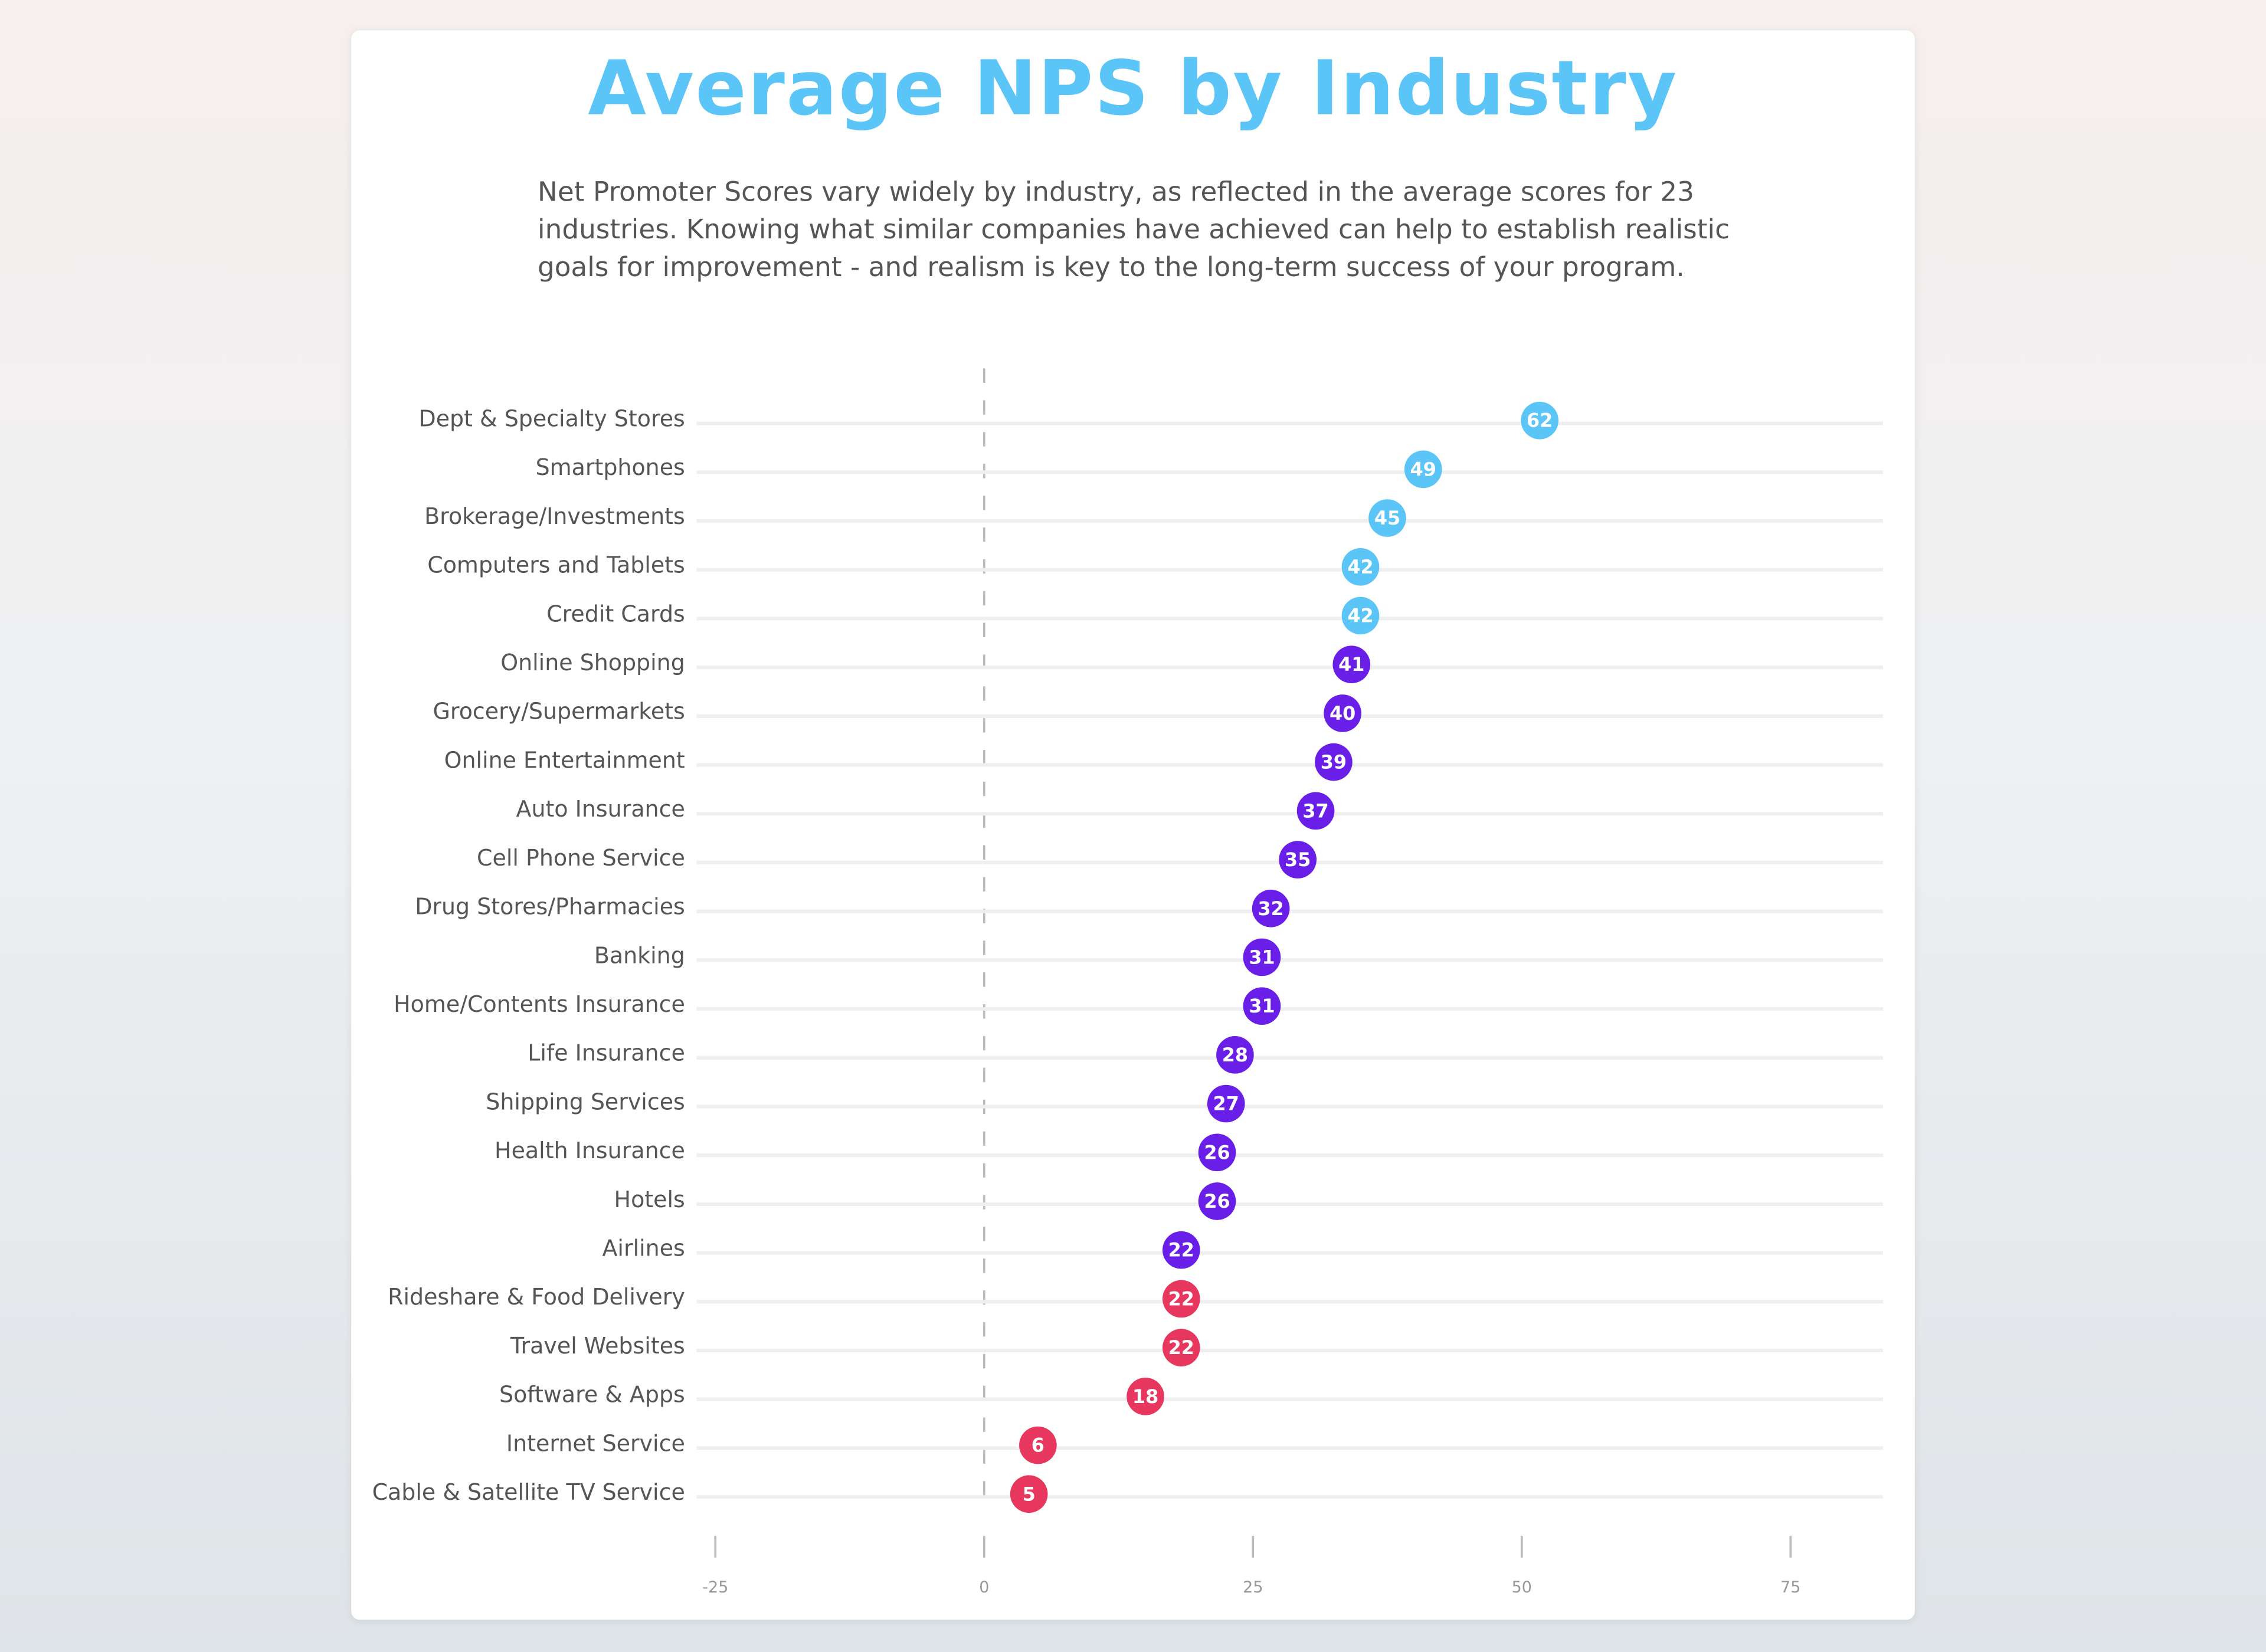  I want to click on category-label: Brokerage/Investments, so click(554, 516).